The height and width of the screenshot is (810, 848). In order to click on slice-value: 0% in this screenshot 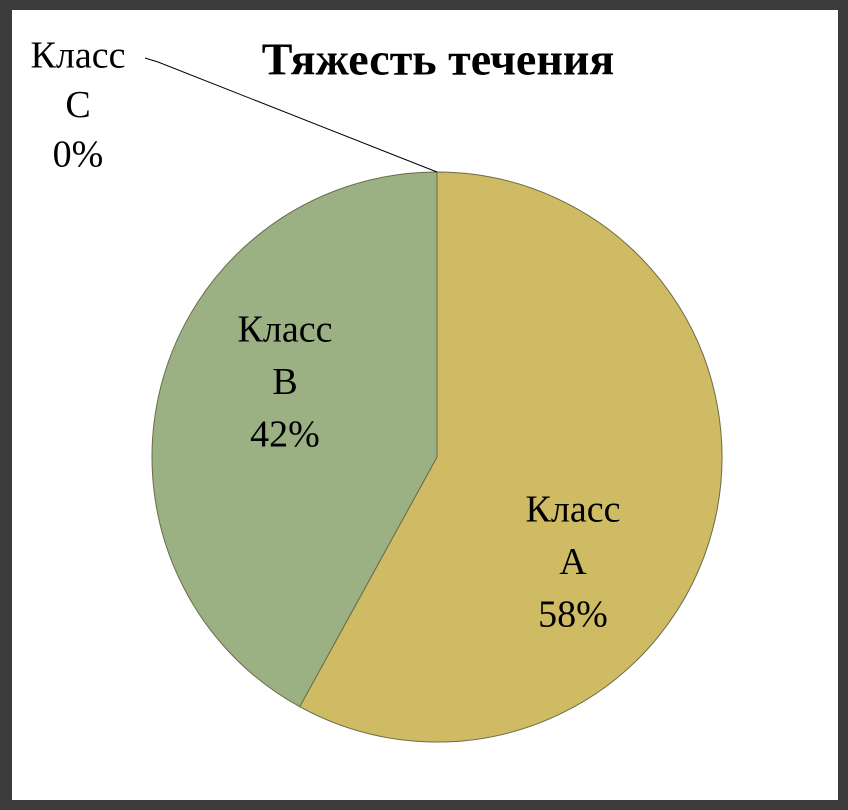, I will do `click(78, 154)`.